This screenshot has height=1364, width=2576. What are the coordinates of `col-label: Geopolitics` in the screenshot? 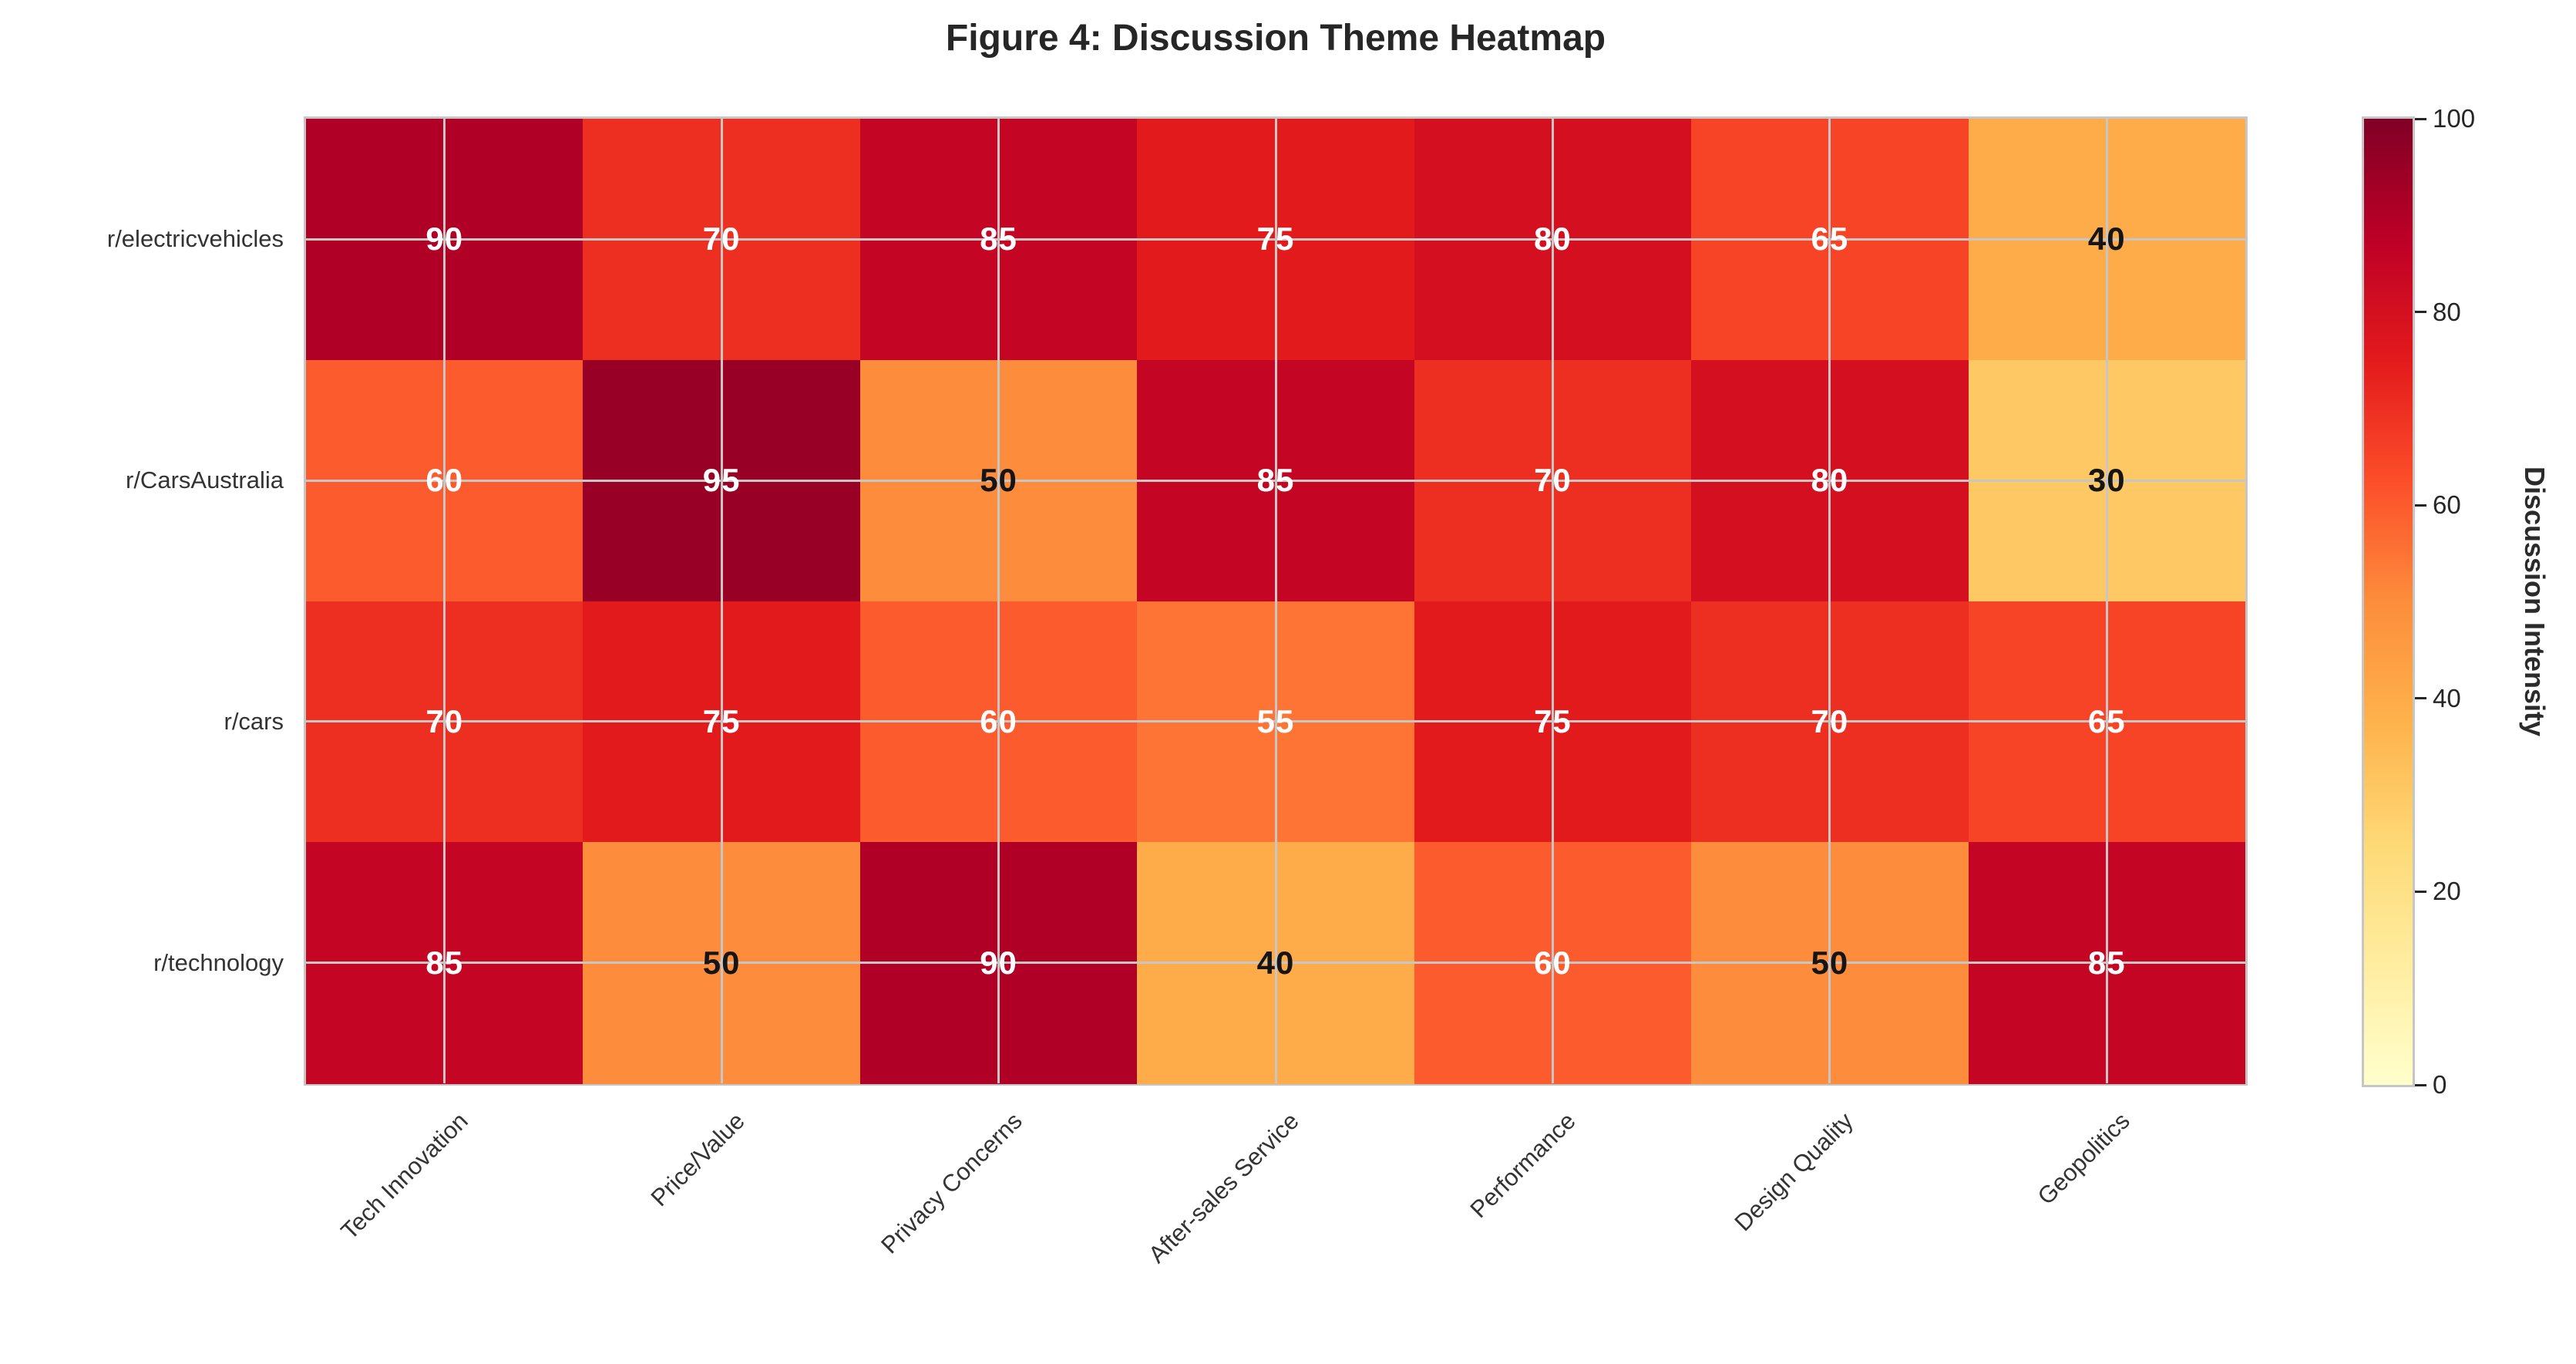 It's located at (2084, 1159).